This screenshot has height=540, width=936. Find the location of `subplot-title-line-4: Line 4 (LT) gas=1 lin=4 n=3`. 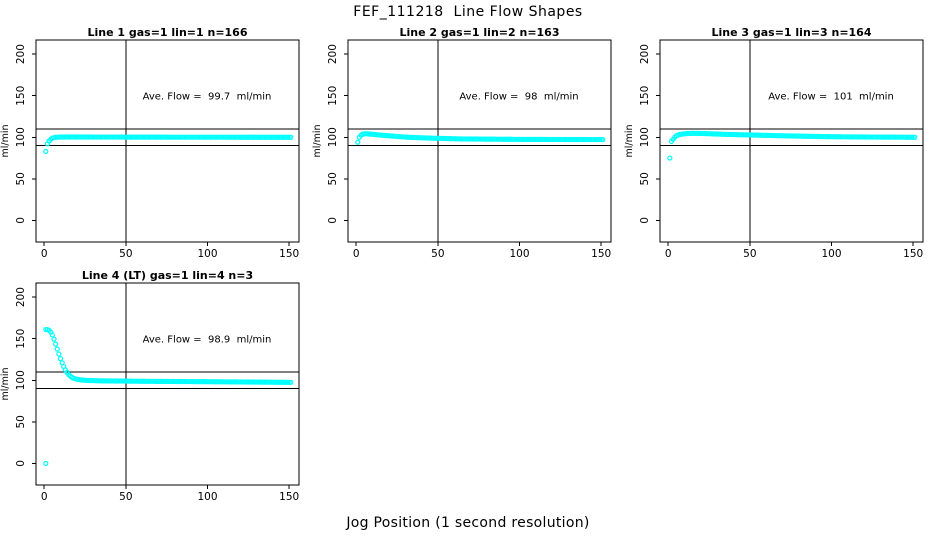

subplot-title-line-4: Line 4 (LT) gas=1 lin=4 n=3 is located at coordinates (167, 275).